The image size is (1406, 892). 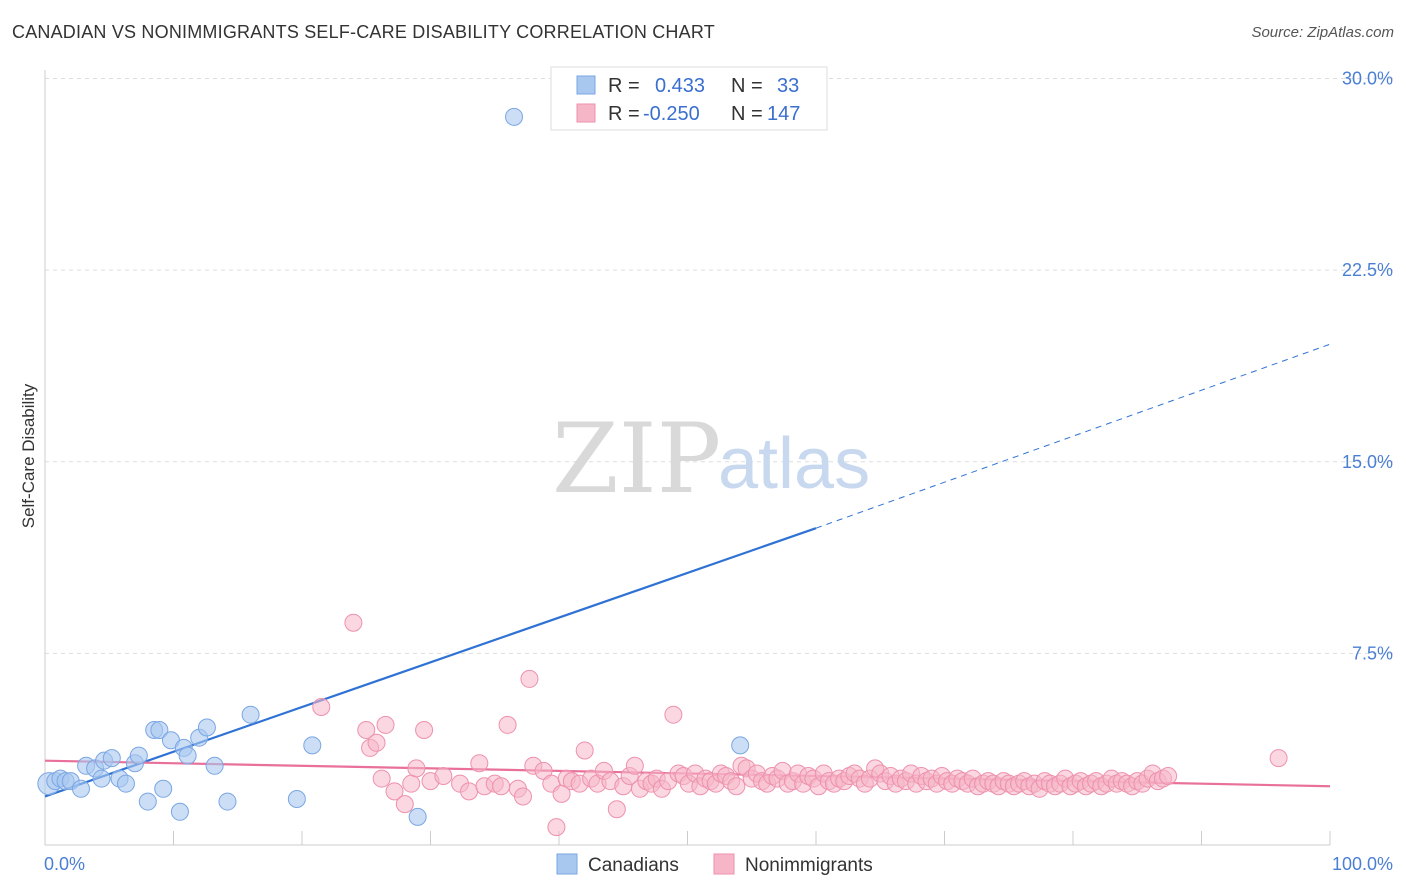 What do you see at coordinates (64, 864) in the screenshot?
I see `x-tick-label: 0.0%` at bounding box center [64, 864].